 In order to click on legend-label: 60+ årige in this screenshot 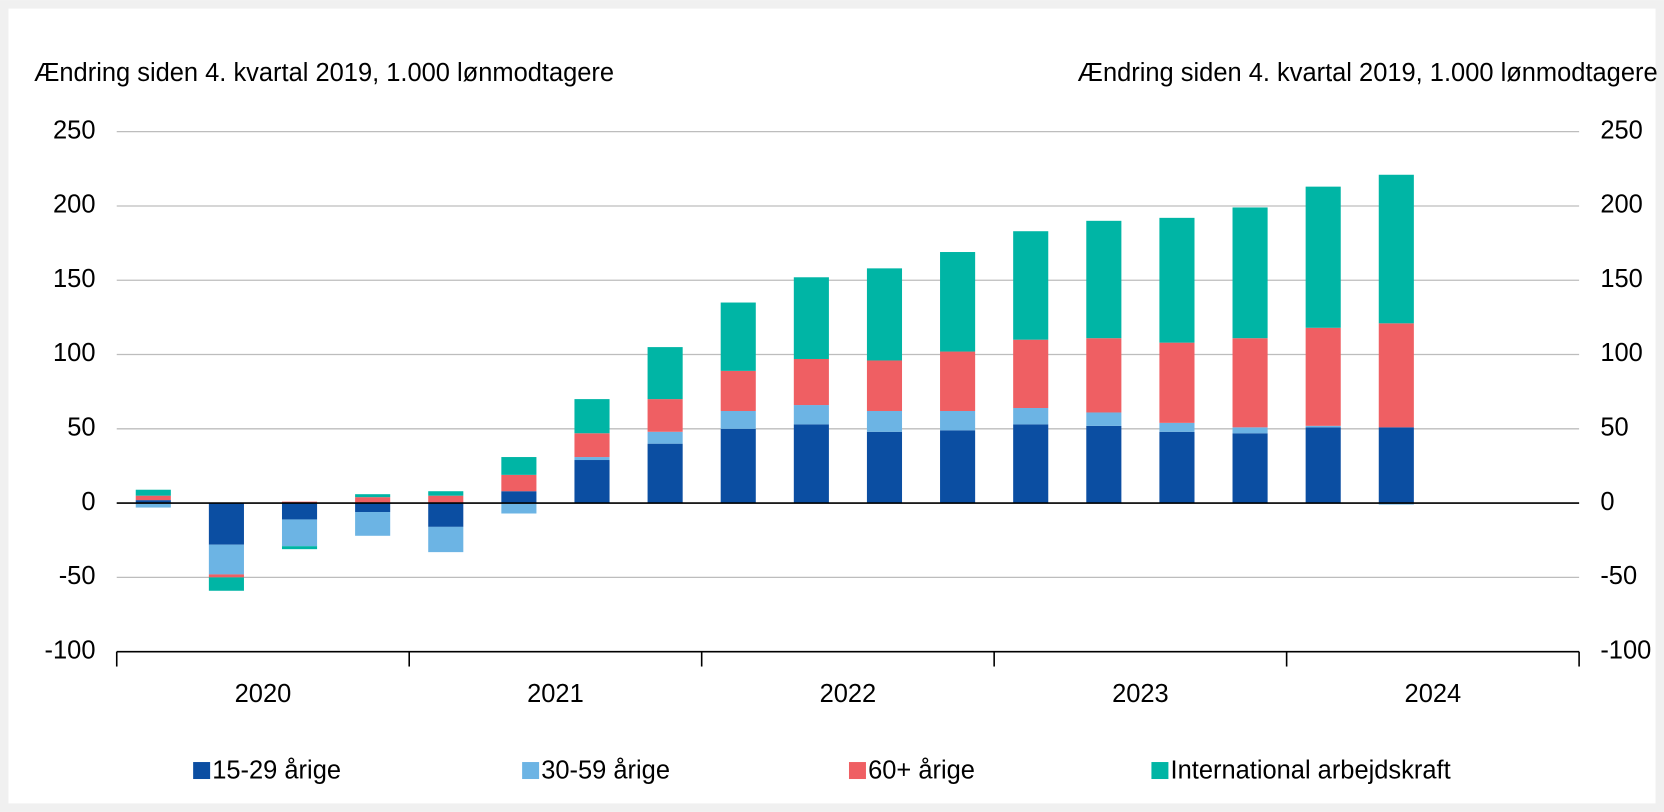, I will do `click(921, 770)`.